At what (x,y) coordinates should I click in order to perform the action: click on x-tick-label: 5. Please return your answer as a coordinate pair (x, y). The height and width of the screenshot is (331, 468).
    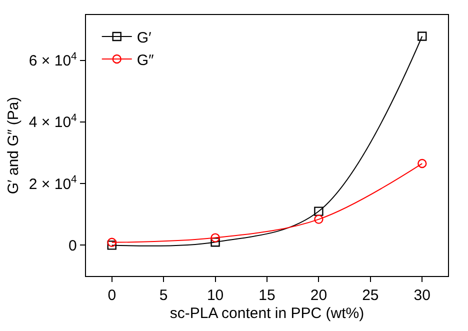
    Looking at the image, I should click on (163, 295).